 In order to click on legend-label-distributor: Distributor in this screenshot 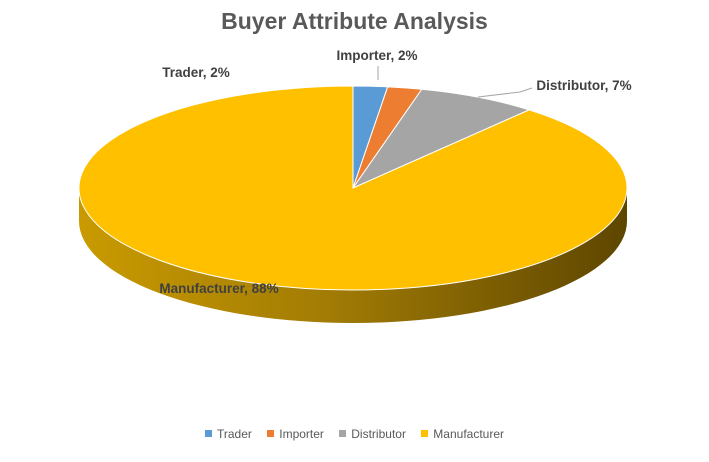, I will do `click(378, 434)`.